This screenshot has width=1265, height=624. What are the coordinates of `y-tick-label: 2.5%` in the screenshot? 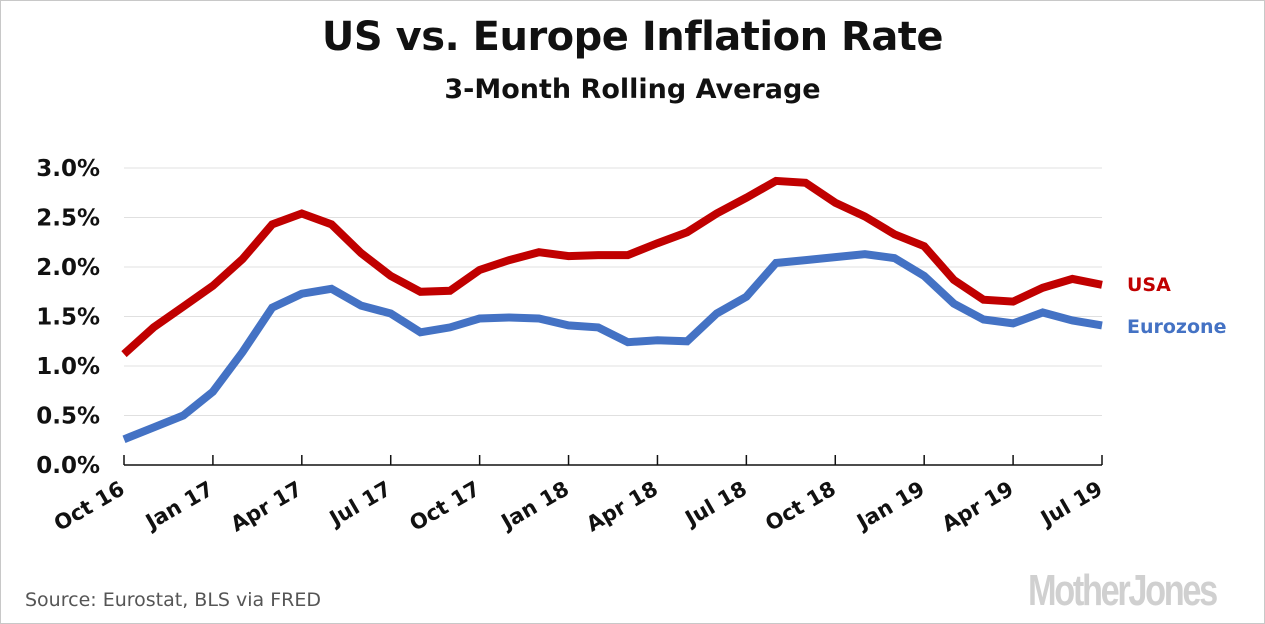 It's located at (68, 219).